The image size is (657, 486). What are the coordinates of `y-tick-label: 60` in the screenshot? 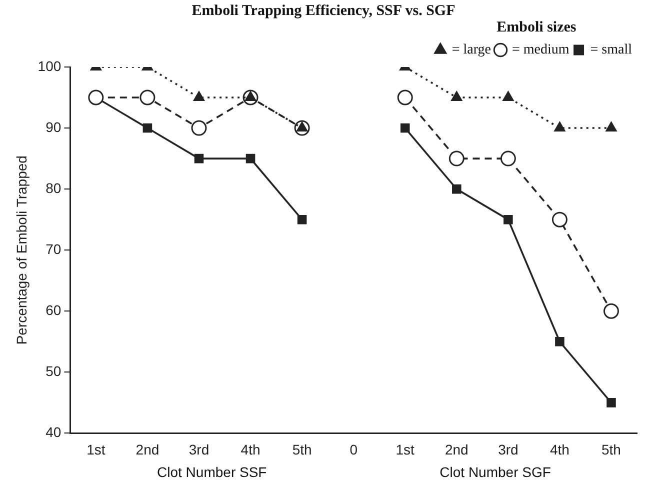 It's located at (54, 310).